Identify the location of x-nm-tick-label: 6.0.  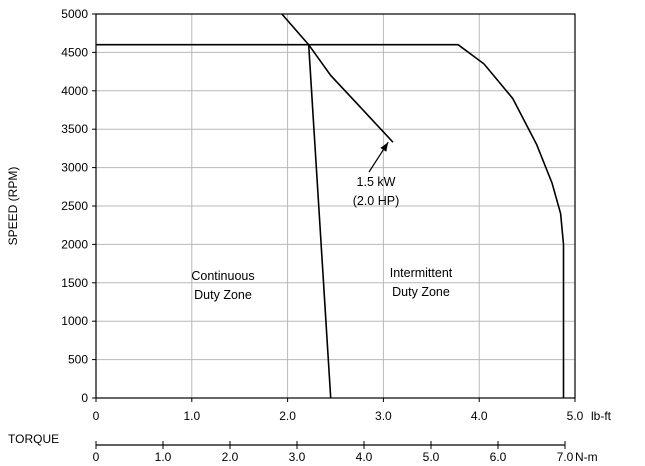
(498, 457).